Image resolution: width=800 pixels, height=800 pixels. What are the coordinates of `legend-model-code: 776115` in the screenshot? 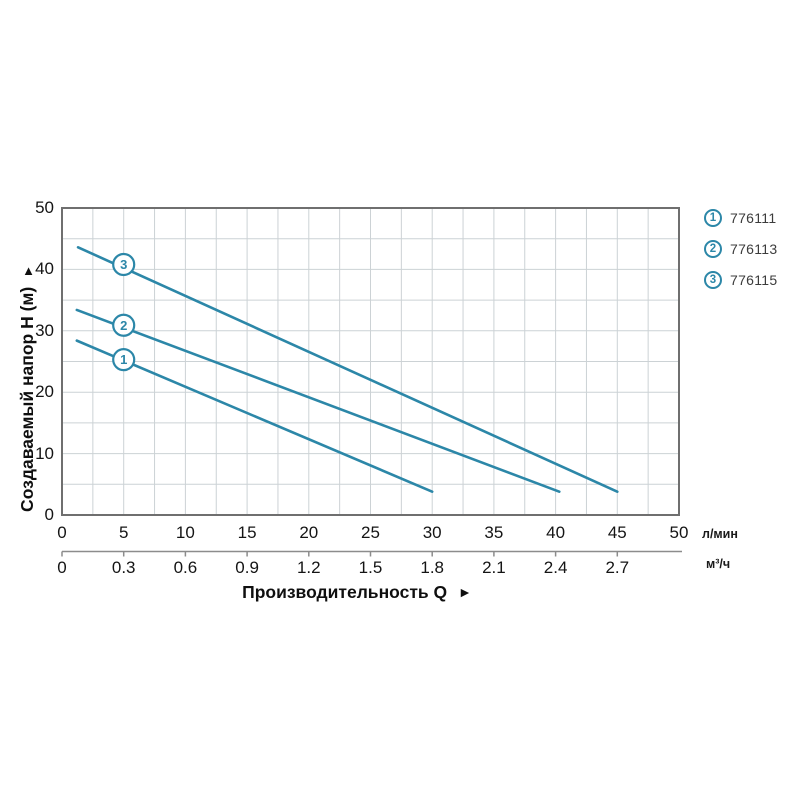 It's located at (754, 280).